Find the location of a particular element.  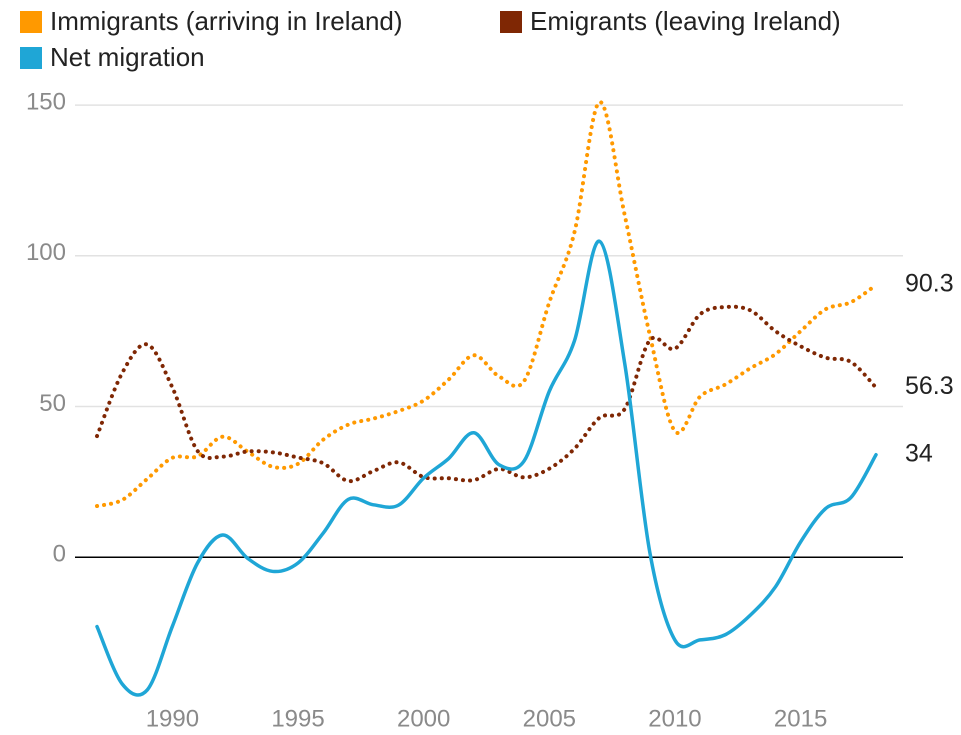

x-tick-label: 1995 is located at coordinates (297, 718).